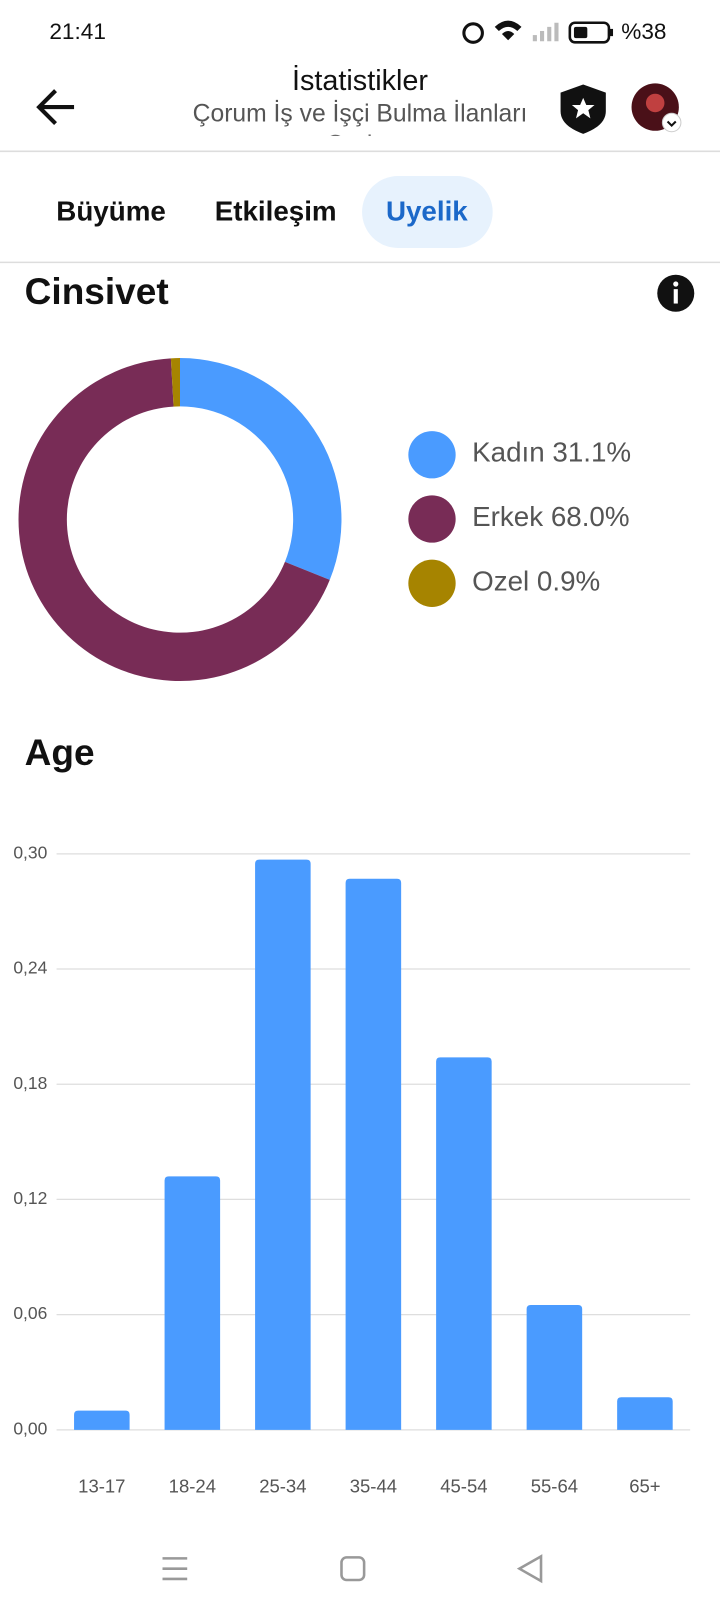 The image size is (720, 1612). Describe the element at coordinates (30, 1313) in the screenshot. I see `y-tick-label: 0,06` at that location.